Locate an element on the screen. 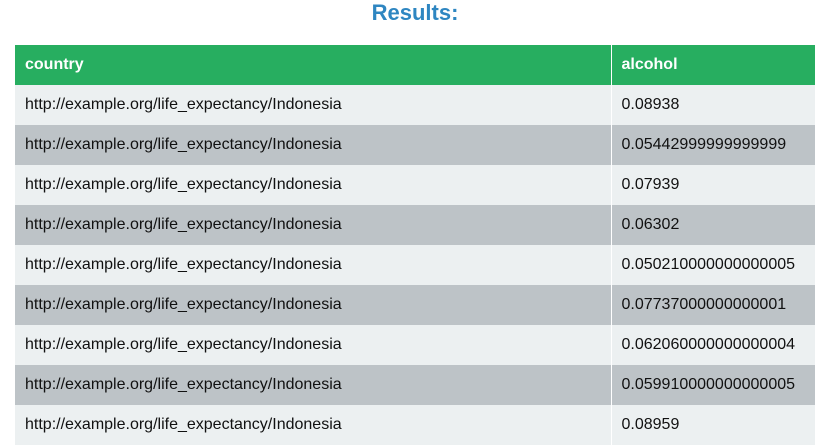  alcohol-cell: 0.07939 is located at coordinates (713, 185).